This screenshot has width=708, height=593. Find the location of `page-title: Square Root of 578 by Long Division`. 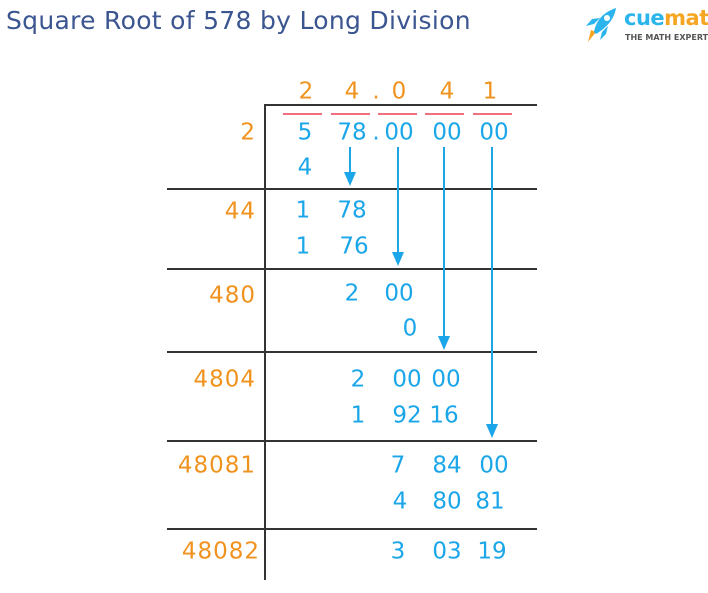

page-title: Square Root of 578 by Long Division is located at coordinates (238, 20).